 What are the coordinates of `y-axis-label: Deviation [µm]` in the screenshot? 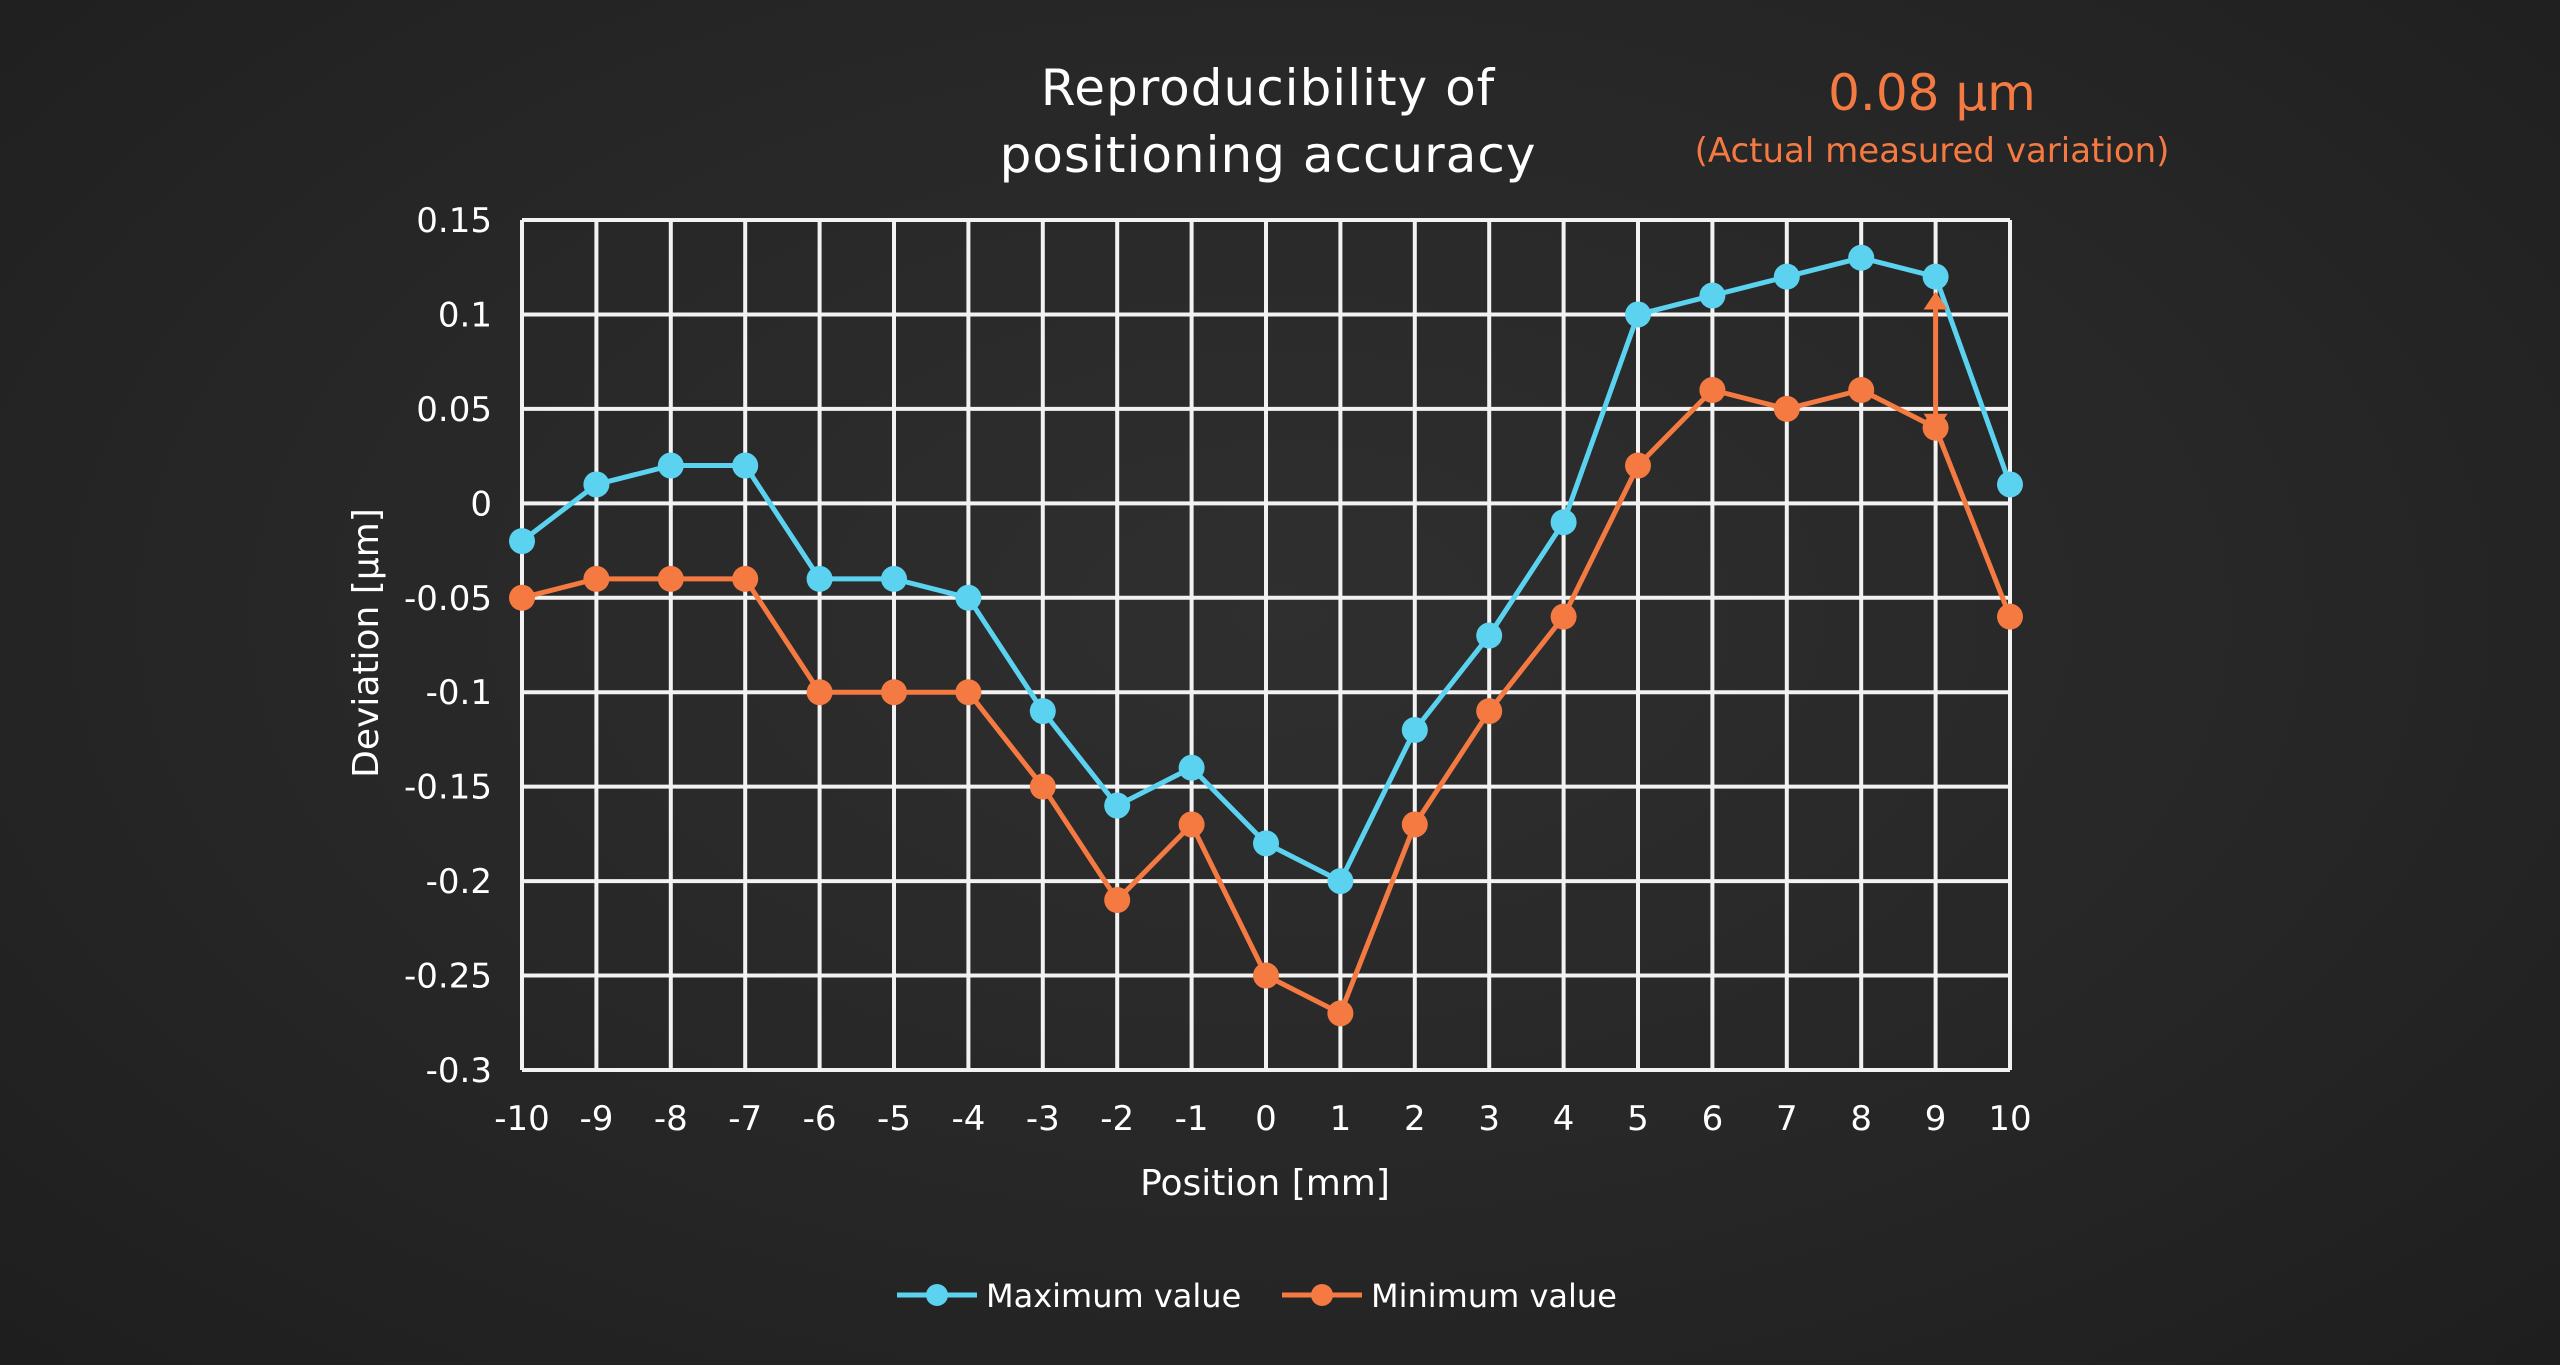 It's located at (366, 643).